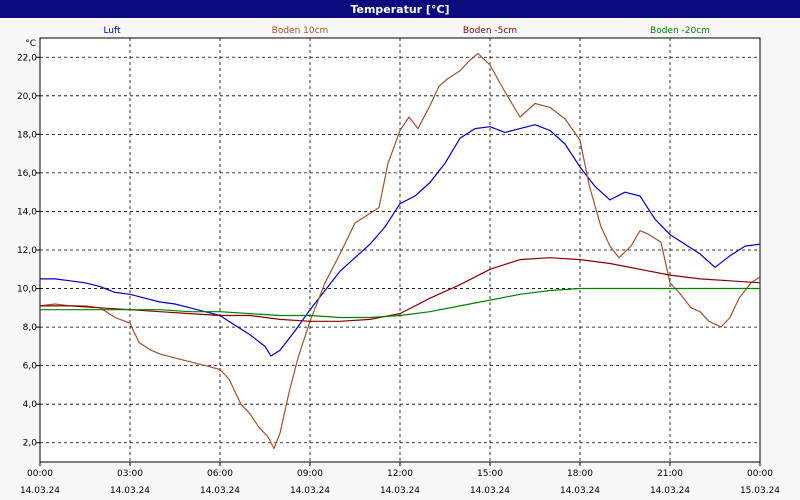 The image size is (800, 500). What do you see at coordinates (27, 212) in the screenshot?
I see `y-tick-label: 14,0` at bounding box center [27, 212].